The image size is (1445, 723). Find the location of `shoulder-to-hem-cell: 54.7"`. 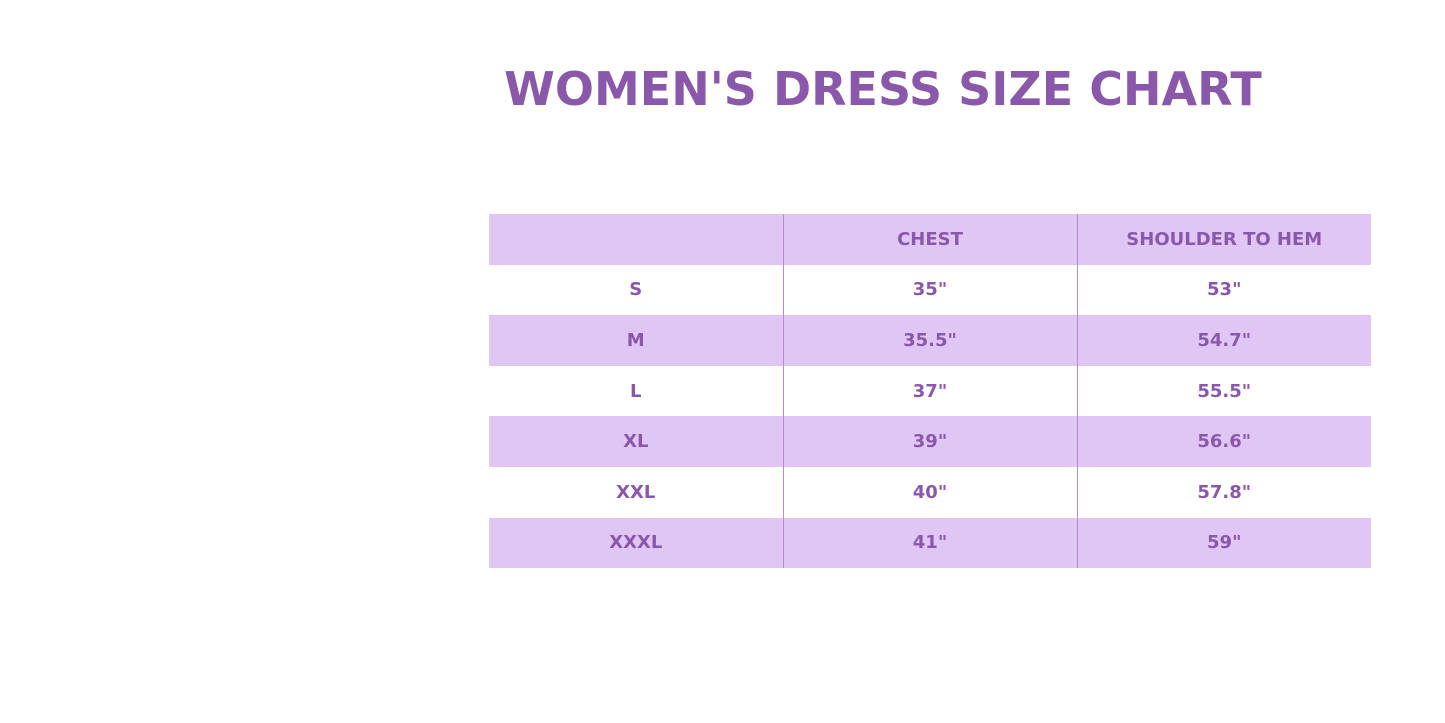

shoulder-to-hem-cell: 54.7" is located at coordinates (1223, 340).